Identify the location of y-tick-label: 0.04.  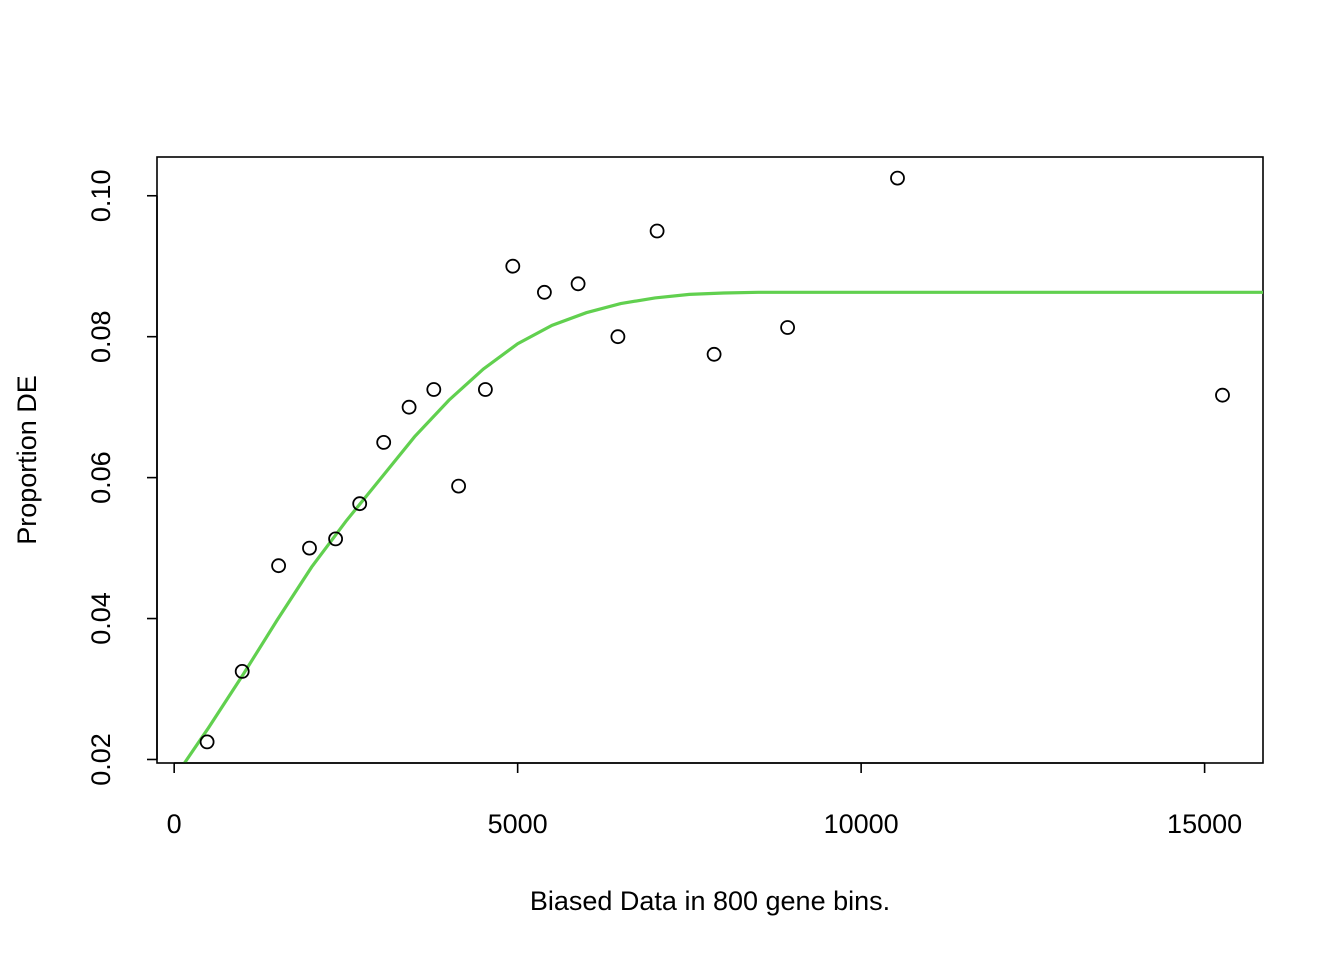
(101, 618).